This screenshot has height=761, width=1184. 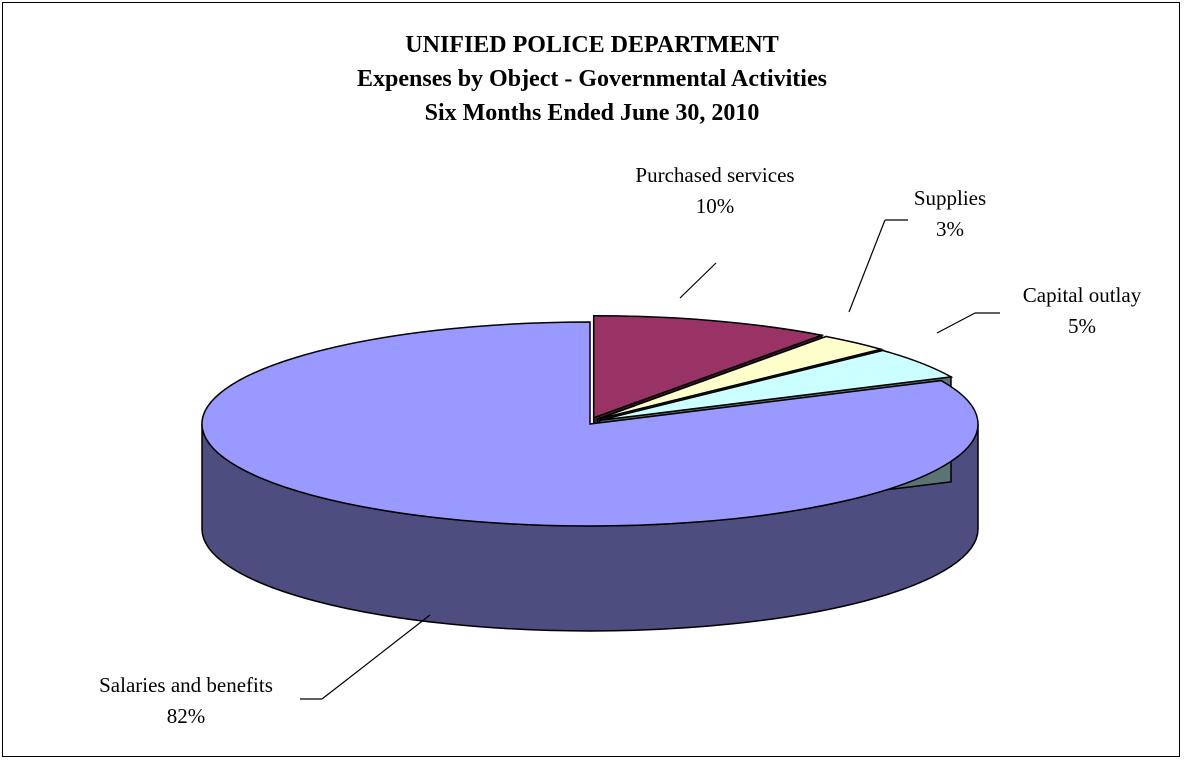 What do you see at coordinates (592, 45) in the screenshot?
I see `chart-title: UNIFIED POLICE DEPARTMENT` at bounding box center [592, 45].